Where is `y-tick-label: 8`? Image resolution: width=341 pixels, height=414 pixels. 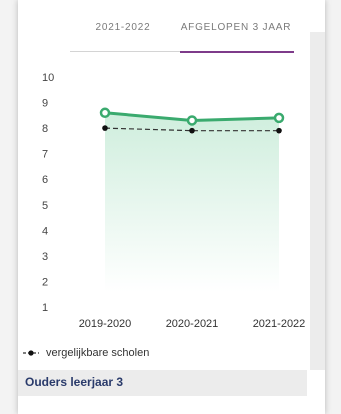 y-tick-label: 8 is located at coordinates (45, 129).